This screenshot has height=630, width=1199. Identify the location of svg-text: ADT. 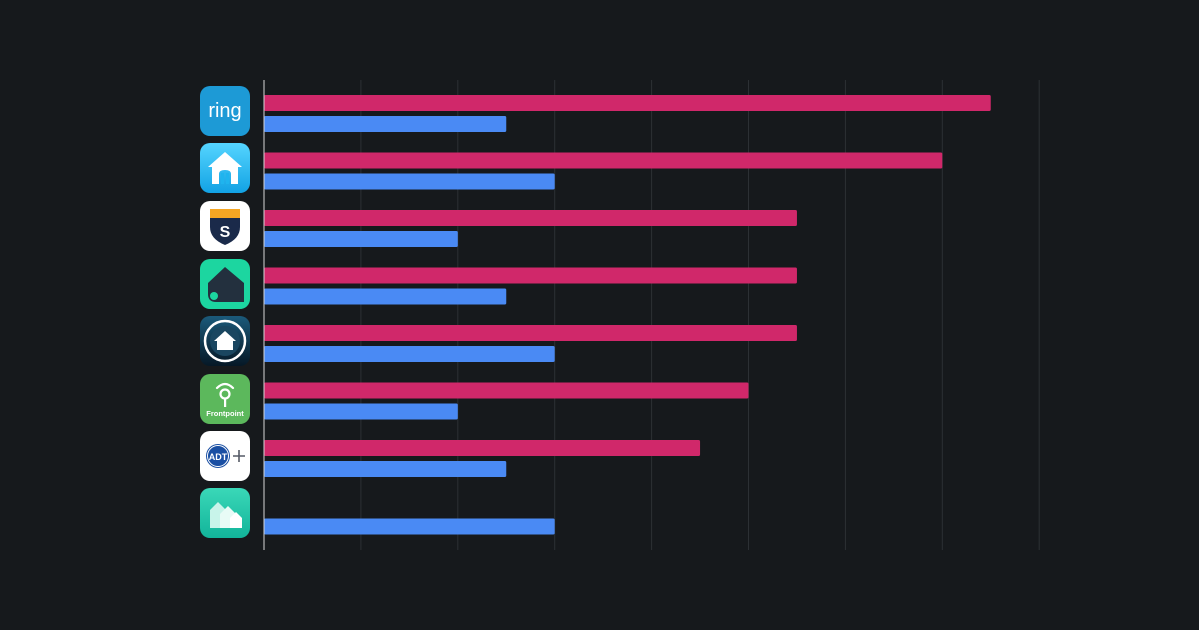
(218, 457).